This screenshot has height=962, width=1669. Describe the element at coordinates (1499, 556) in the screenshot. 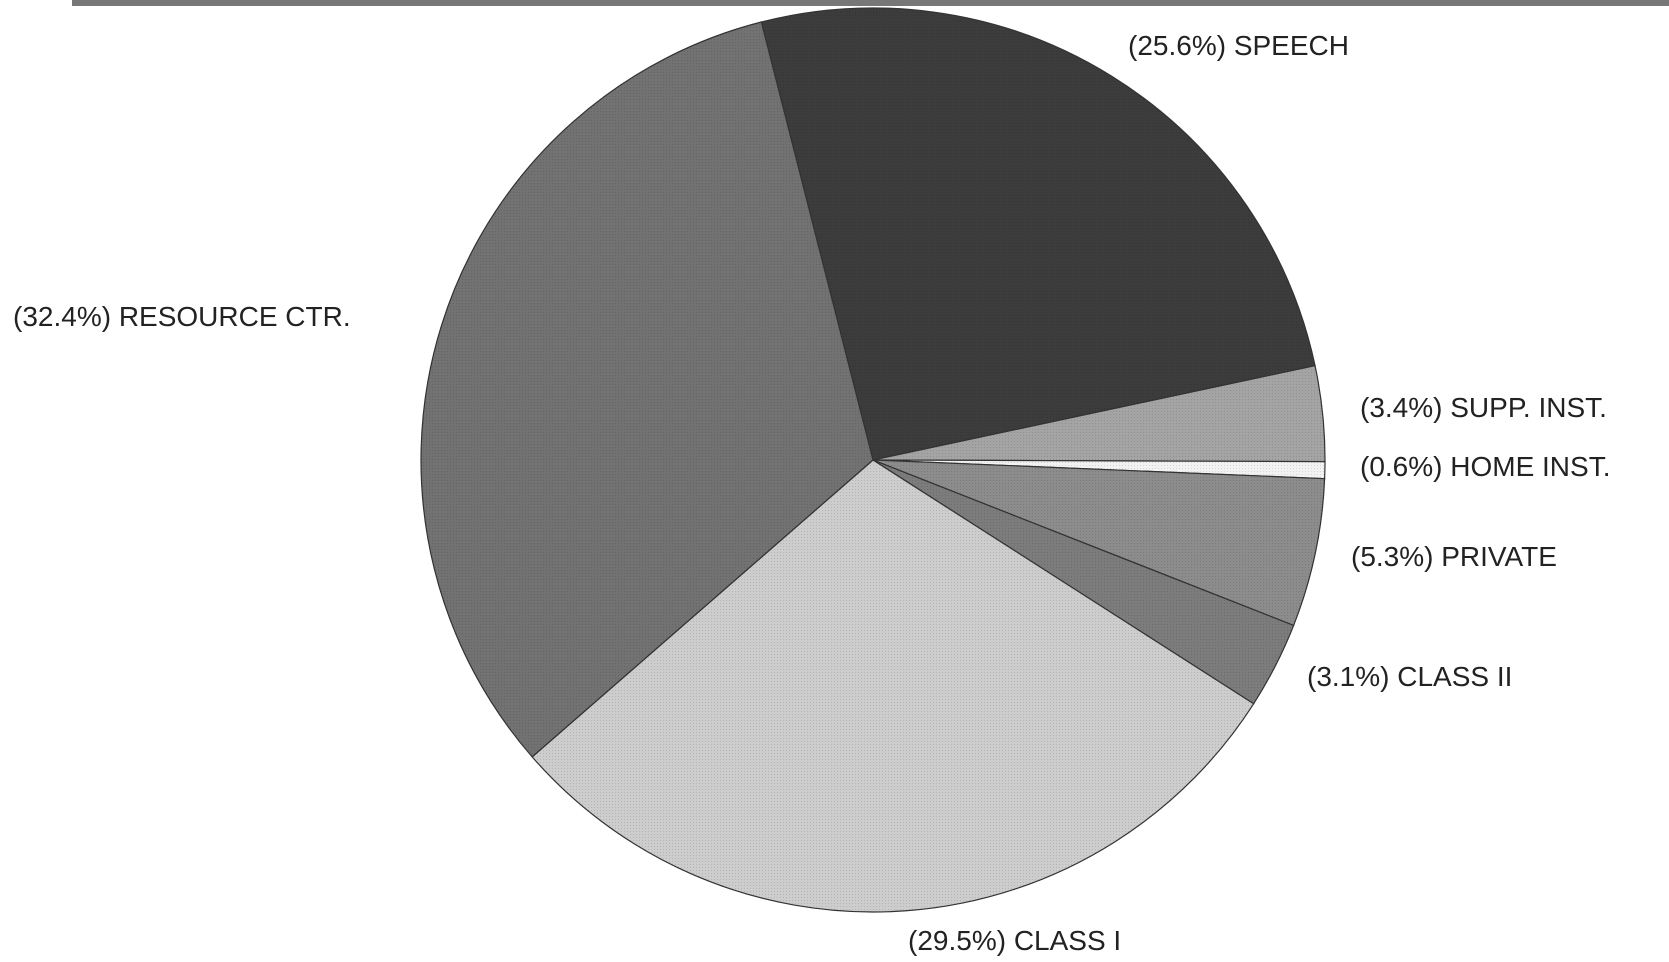

I see `slice-name: PRIVATE` at that location.